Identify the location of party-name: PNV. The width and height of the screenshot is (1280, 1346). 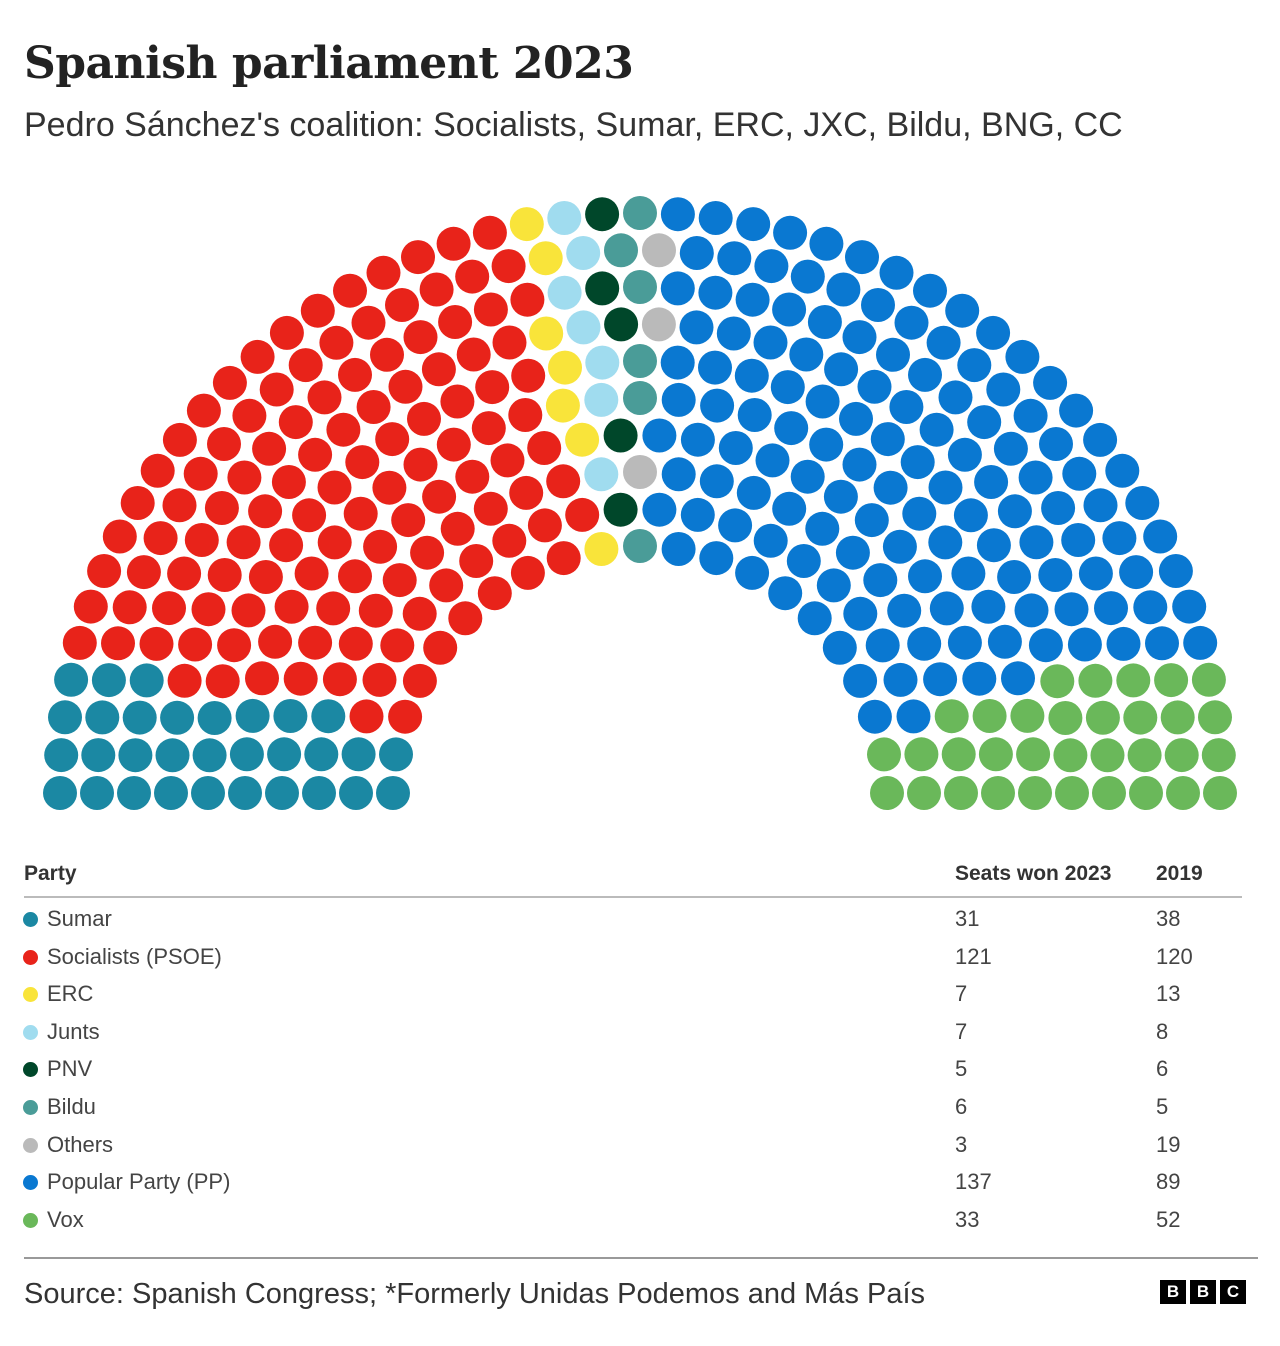
(70, 1069).